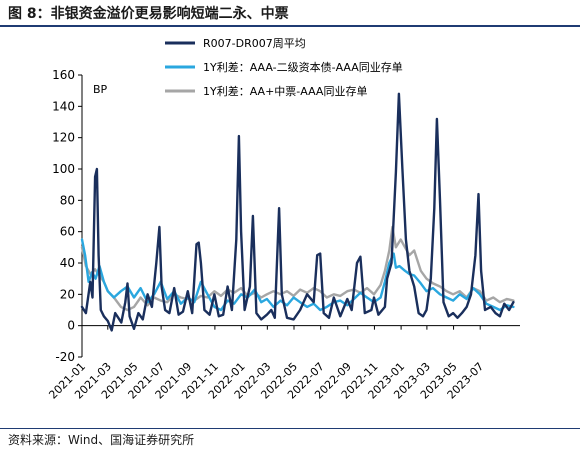 The image size is (580, 449). Describe the element at coordinates (63, 138) in the screenshot. I see `y-tick-label: 120` at that location.